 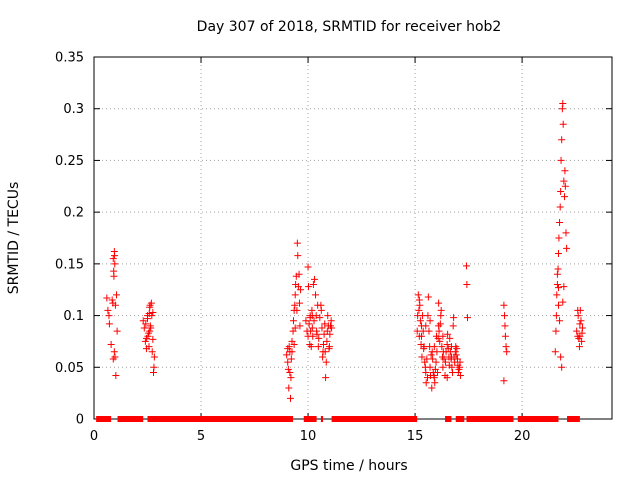 What do you see at coordinates (73, 316) in the screenshot?
I see `y-tick-label: 0.1` at bounding box center [73, 316].